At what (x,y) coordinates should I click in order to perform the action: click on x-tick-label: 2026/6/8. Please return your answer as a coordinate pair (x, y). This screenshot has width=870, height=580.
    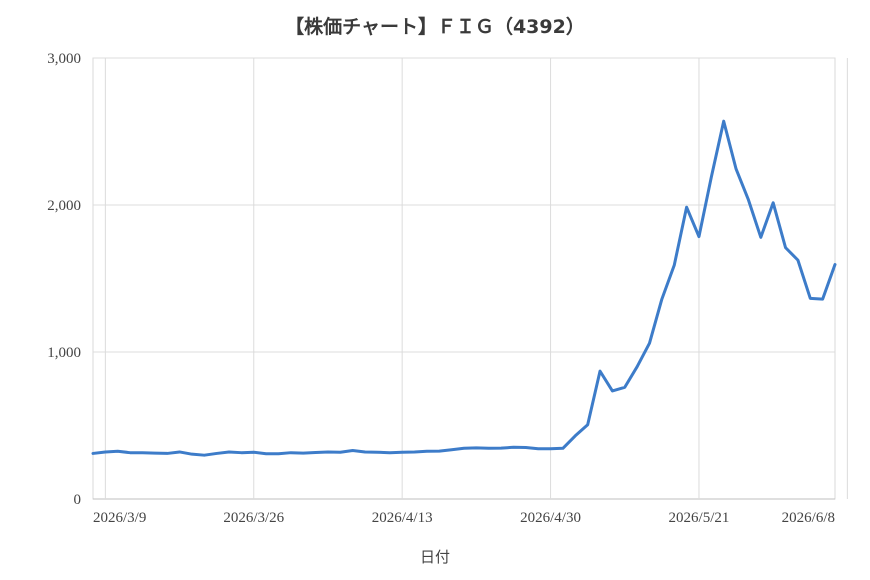
    Looking at the image, I should click on (808, 518).